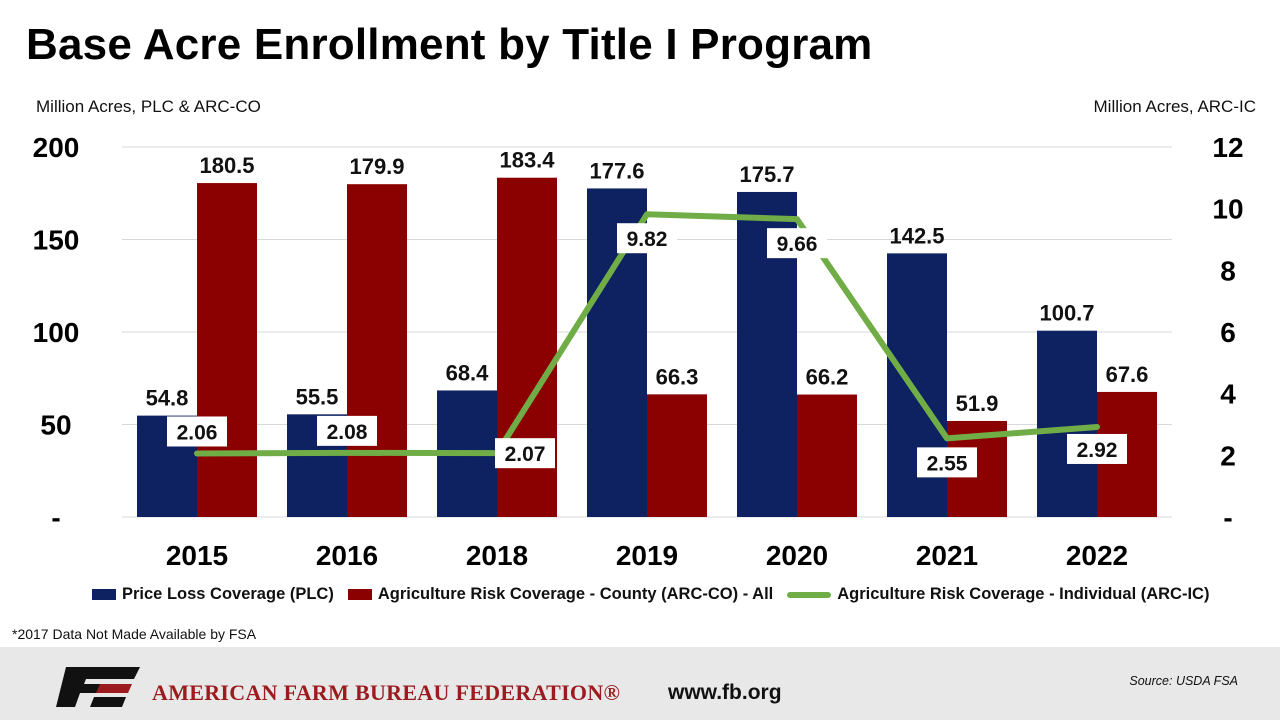 This screenshot has width=1280, height=720. What do you see at coordinates (317, 396) in the screenshot?
I see `plc-bar-label: 55.5` at bounding box center [317, 396].